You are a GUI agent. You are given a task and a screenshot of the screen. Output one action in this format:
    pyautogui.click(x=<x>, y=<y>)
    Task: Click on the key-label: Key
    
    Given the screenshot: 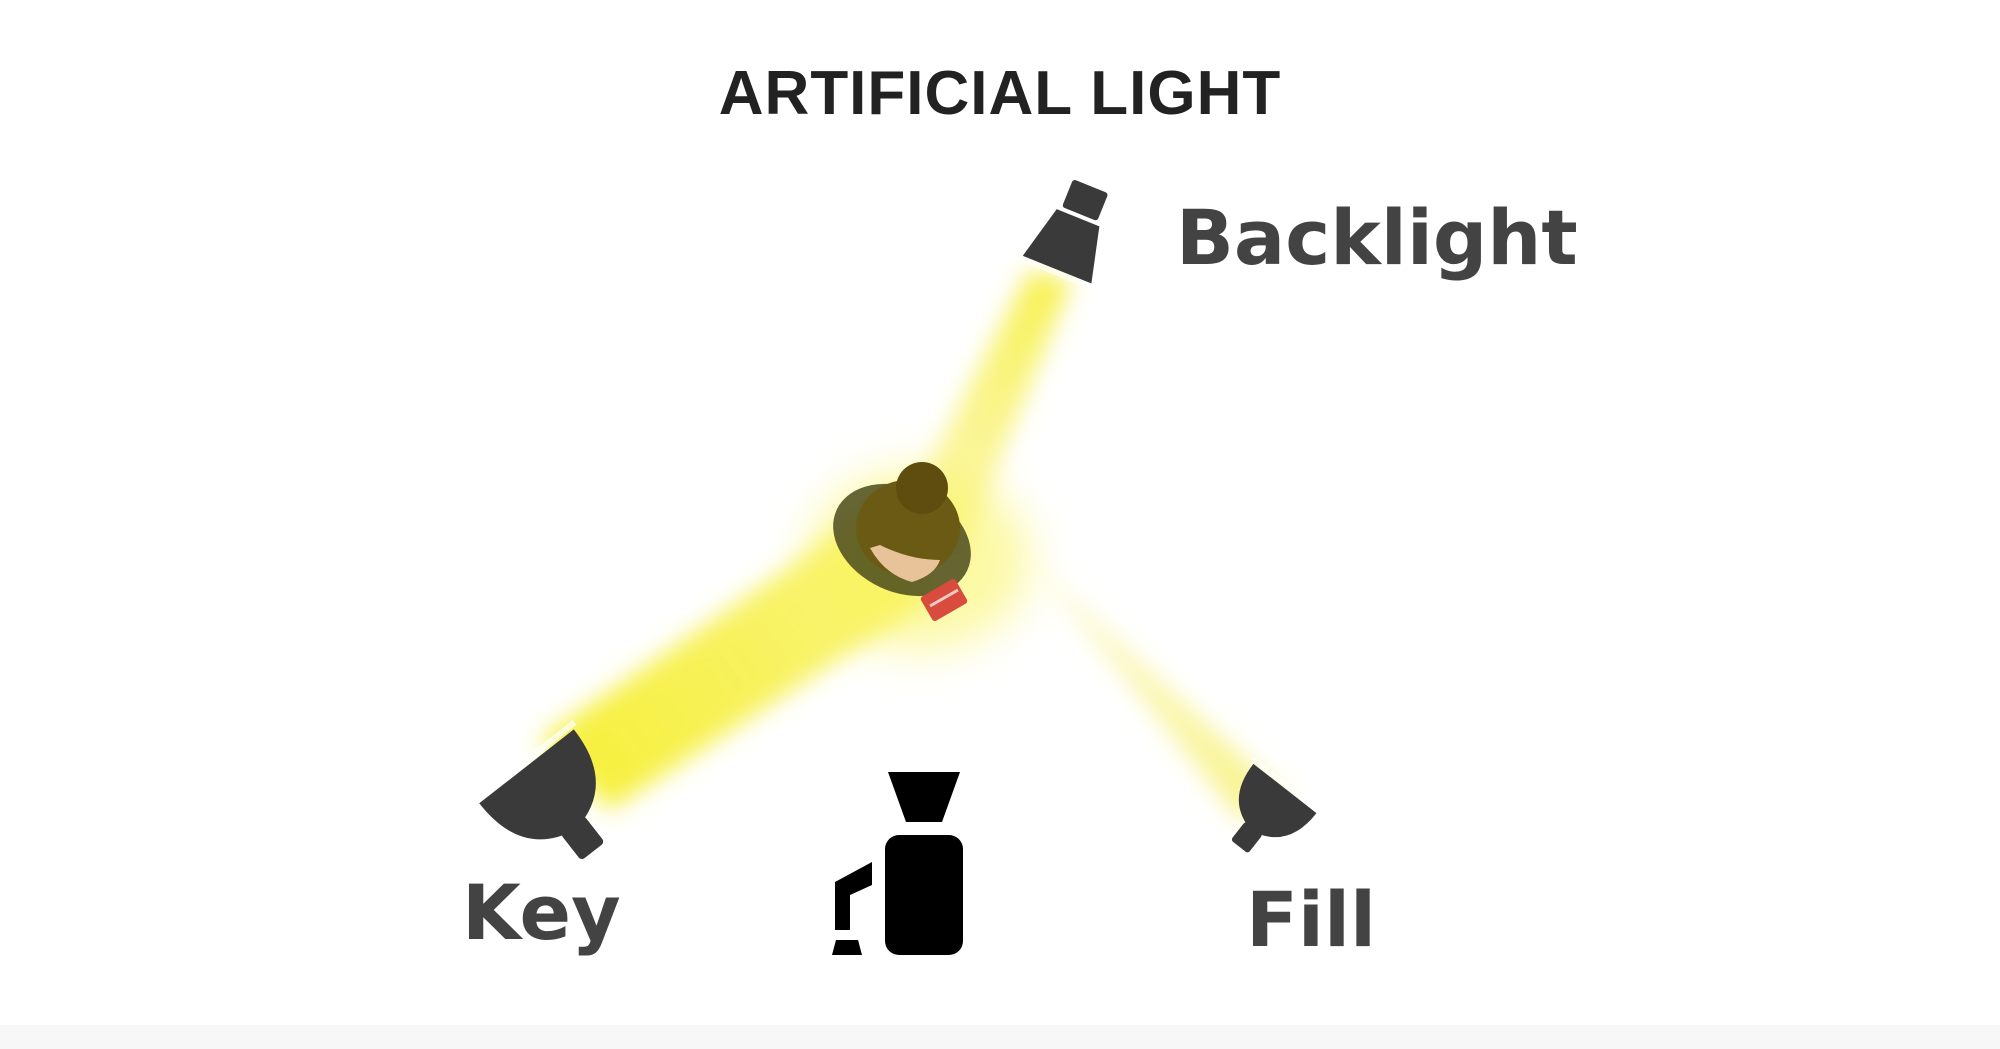 What is the action you would take?
    pyautogui.click(x=541, y=912)
    